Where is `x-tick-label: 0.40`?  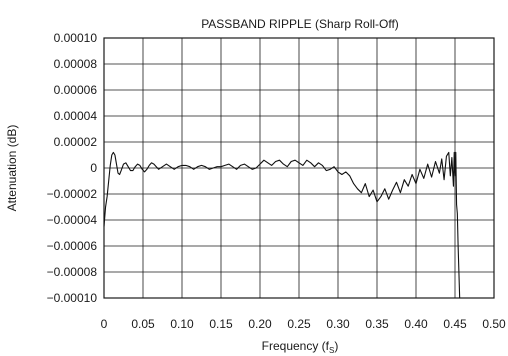
x-tick-label: 0.40 is located at coordinates (416, 324).